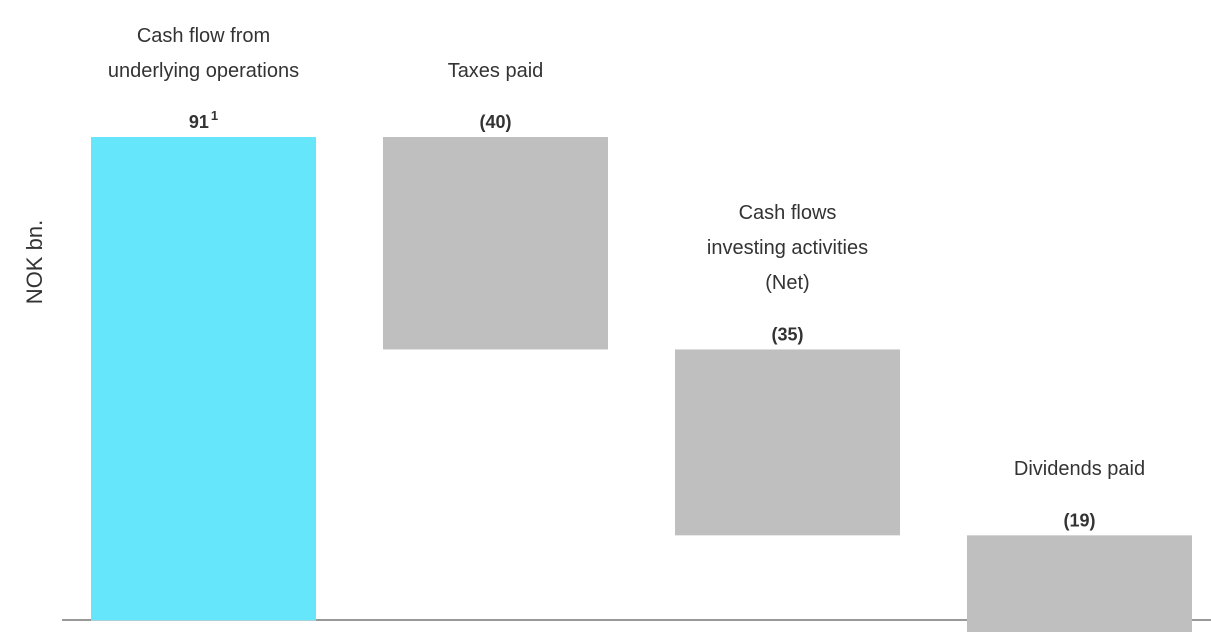 The height and width of the screenshot is (632, 1211). What do you see at coordinates (34, 262) in the screenshot?
I see `y-axis-label: NOK bn.` at bounding box center [34, 262].